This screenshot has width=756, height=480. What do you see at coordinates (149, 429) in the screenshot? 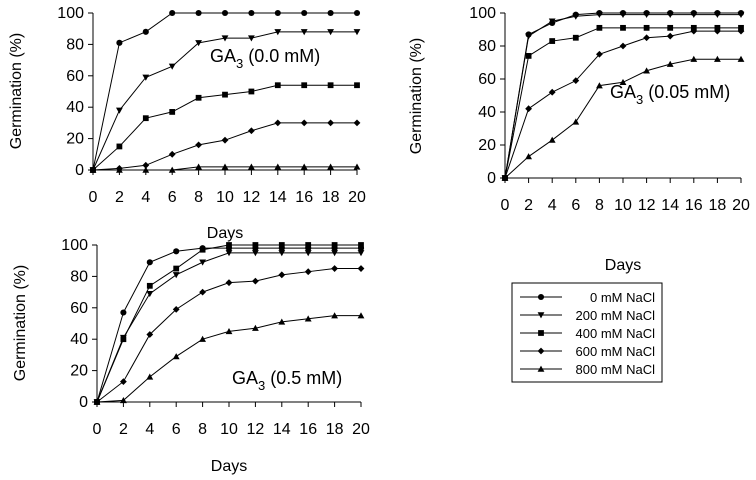
I see `x-tick-label: 4` at bounding box center [149, 429].